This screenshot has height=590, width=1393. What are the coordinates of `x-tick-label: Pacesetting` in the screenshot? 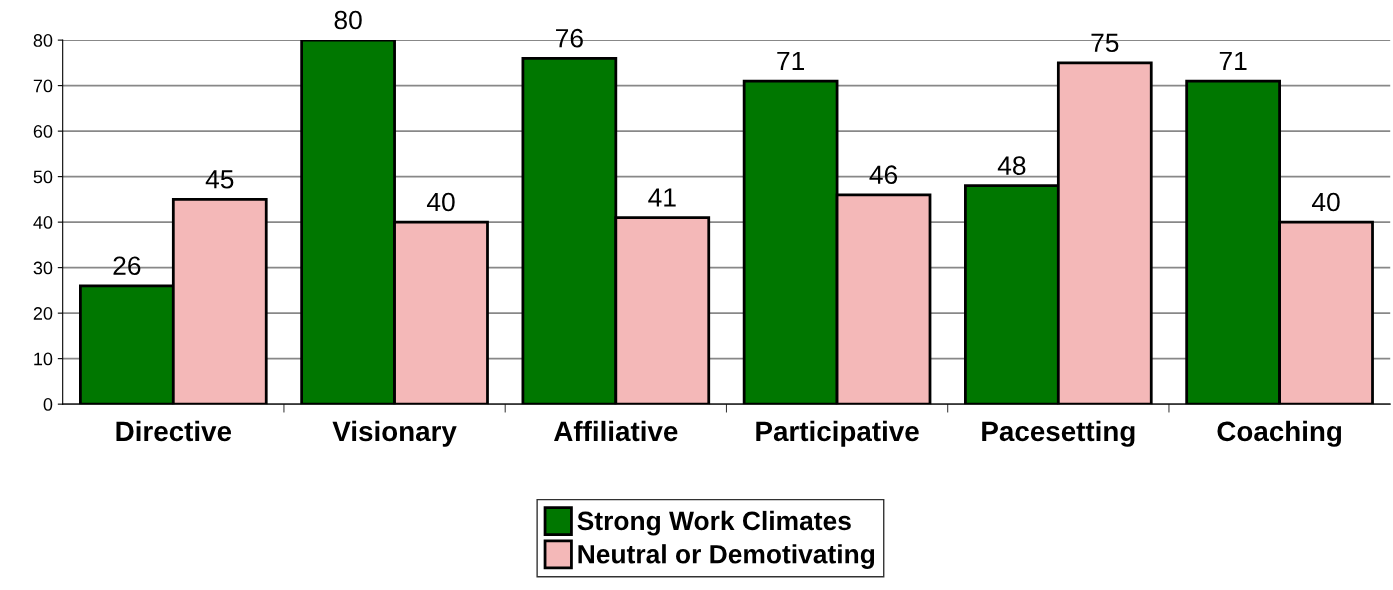 It's located at (1058, 433).